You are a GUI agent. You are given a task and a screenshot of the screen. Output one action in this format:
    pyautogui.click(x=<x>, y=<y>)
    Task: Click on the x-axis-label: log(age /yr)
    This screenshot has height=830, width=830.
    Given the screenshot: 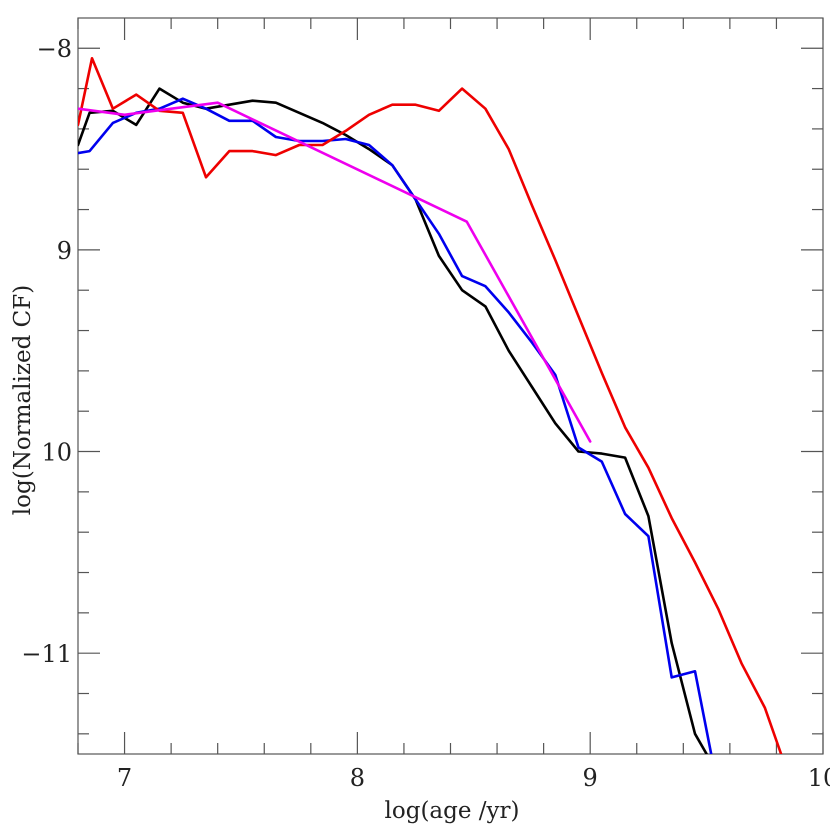 What is the action you would take?
    pyautogui.click(x=452, y=811)
    